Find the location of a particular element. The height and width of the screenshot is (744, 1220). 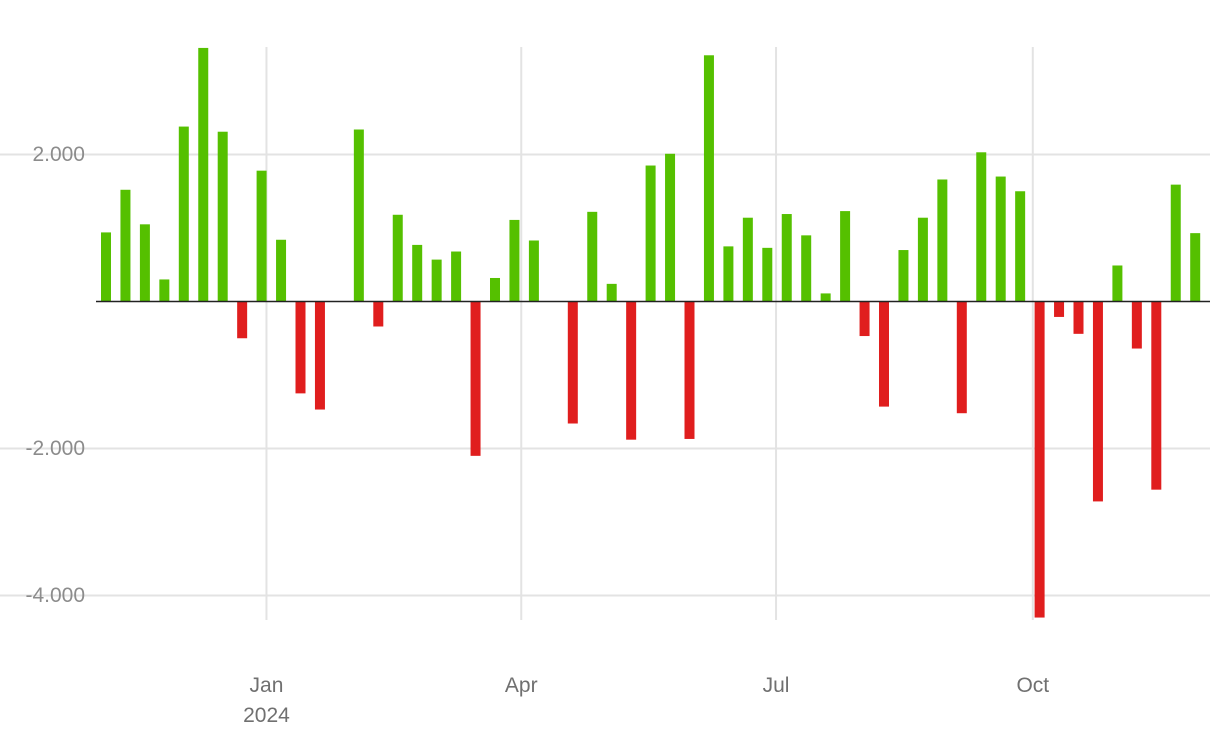

x-tick-label: Oct is located at coordinates (1032, 685).